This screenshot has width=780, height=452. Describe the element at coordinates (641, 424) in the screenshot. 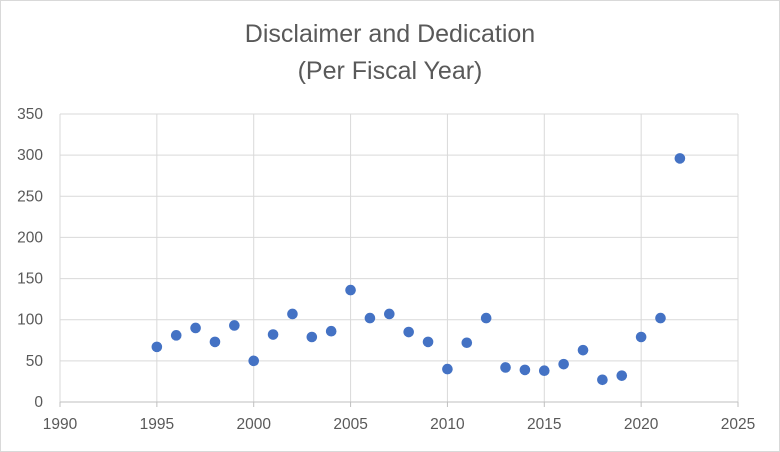

I see `x-tick-label: 2020` at that location.